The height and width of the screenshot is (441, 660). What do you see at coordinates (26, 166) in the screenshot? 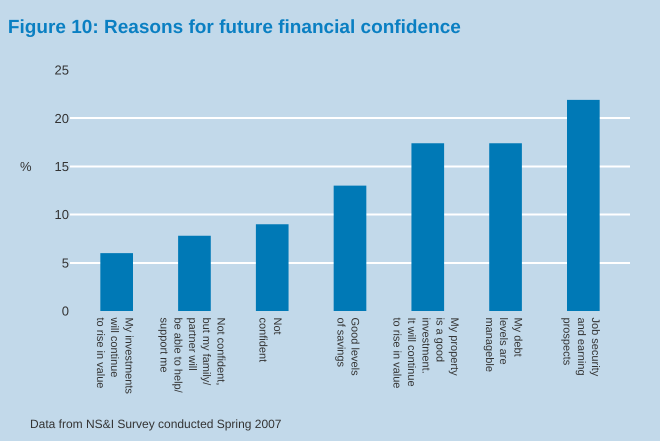
I see `y-axis-title: %` at bounding box center [26, 166].